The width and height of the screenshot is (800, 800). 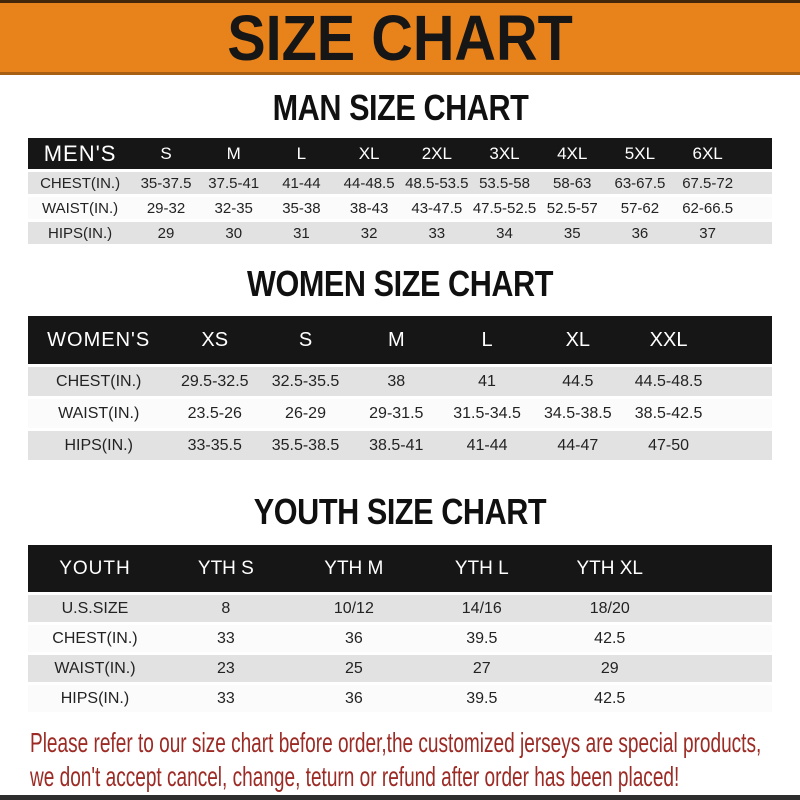 I want to click on banner: SIZE CHART, so click(x=400, y=39).